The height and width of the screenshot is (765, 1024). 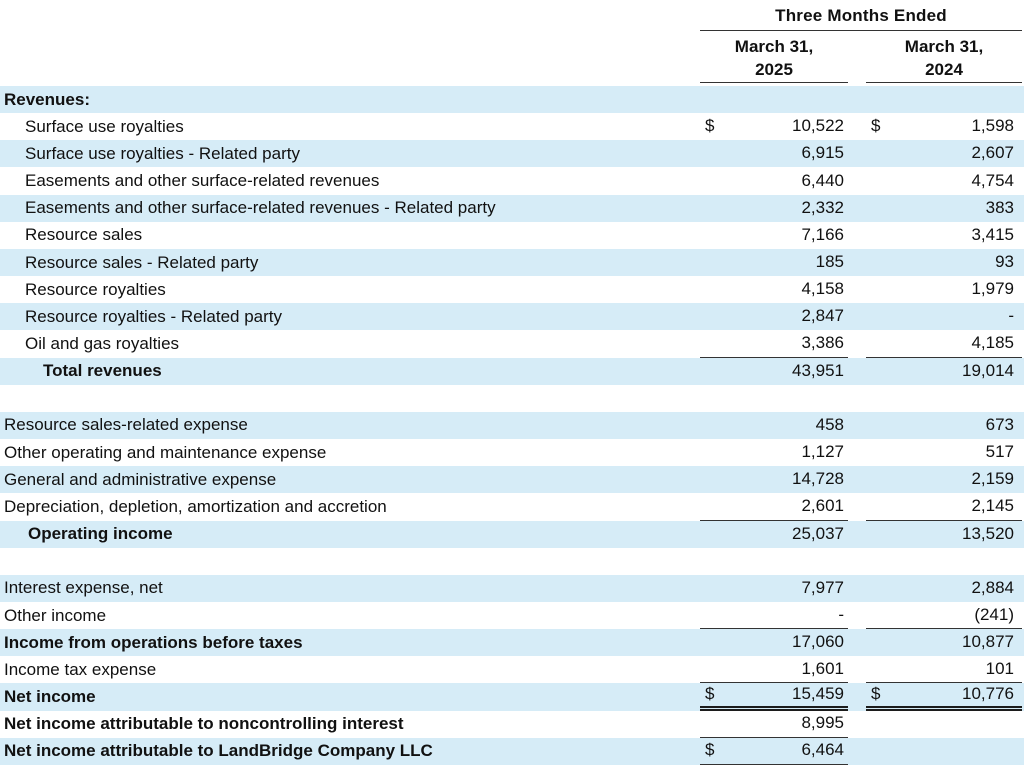 What do you see at coordinates (1004, 262) in the screenshot?
I see `amount-2024: 93` at bounding box center [1004, 262].